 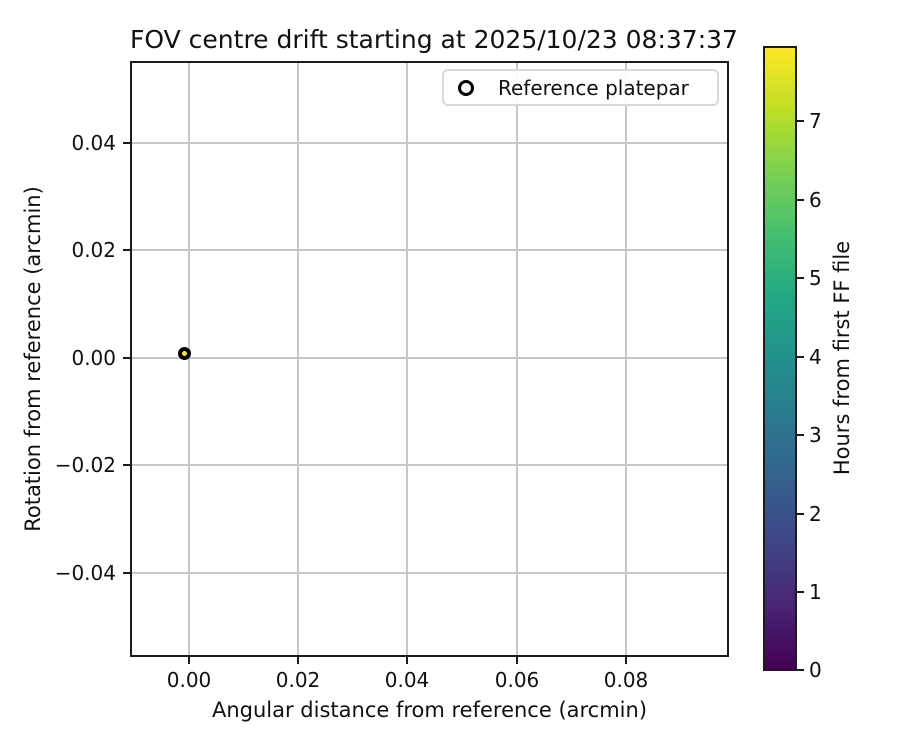 I want to click on colorbar-tick-label: 4, so click(x=815, y=357).